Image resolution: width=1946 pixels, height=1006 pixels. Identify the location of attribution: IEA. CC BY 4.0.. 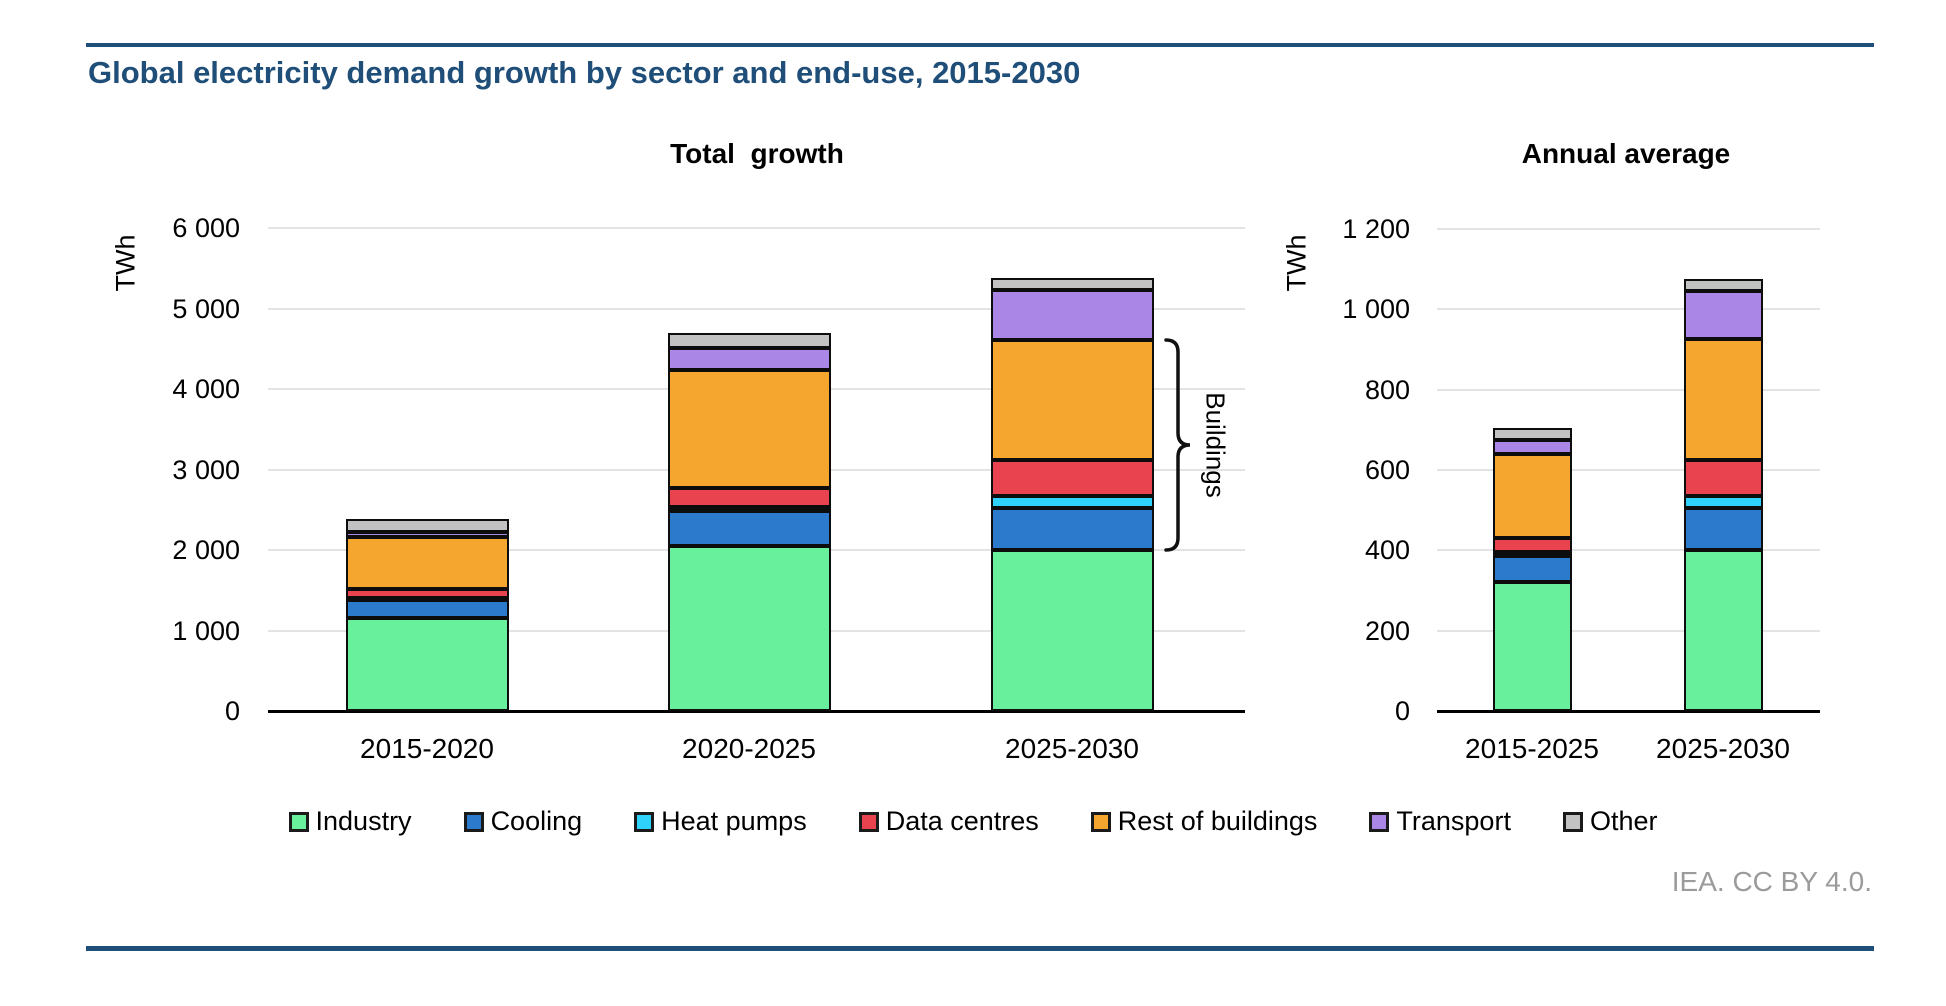
(1771, 881).